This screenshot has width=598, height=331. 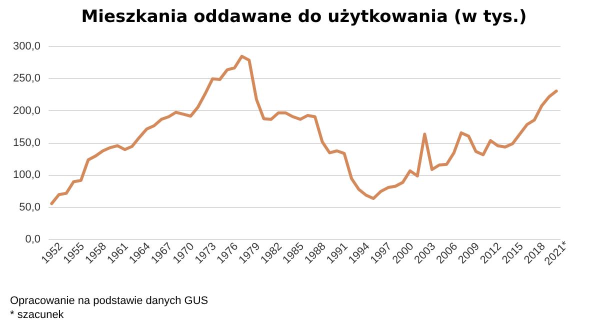 What do you see at coordinates (26, 175) in the screenshot?
I see `y-tick-label: 100,0` at bounding box center [26, 175].